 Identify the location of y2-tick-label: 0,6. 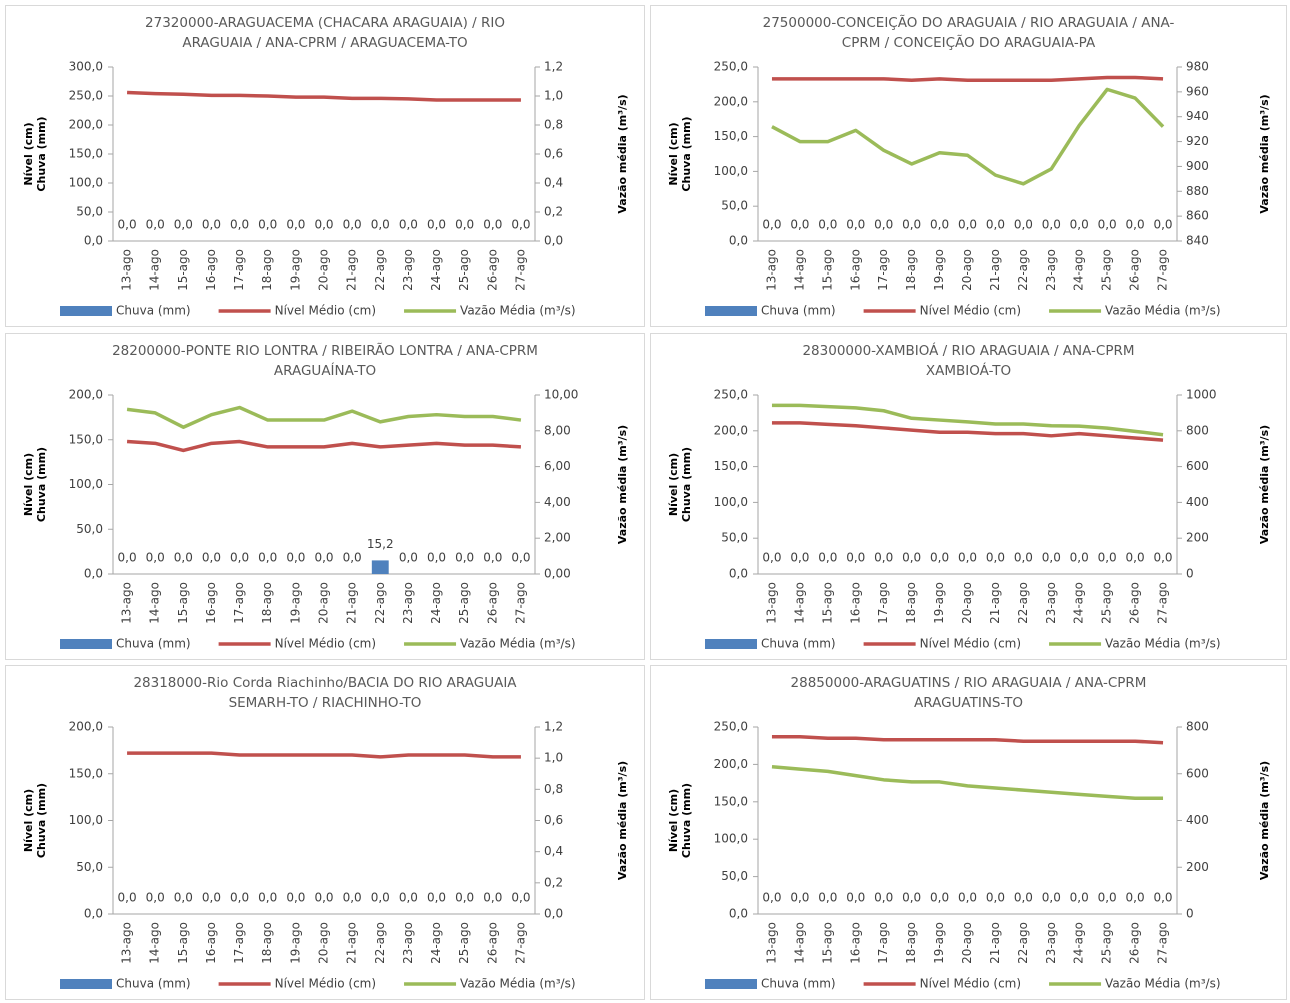
(553, 154).